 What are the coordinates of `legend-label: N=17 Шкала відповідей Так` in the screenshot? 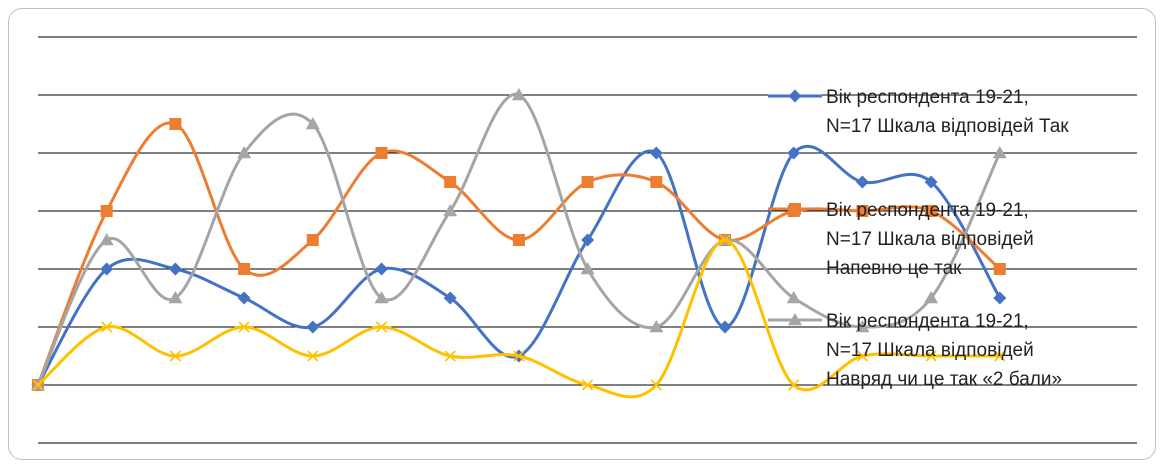 It's located at (947, 126).